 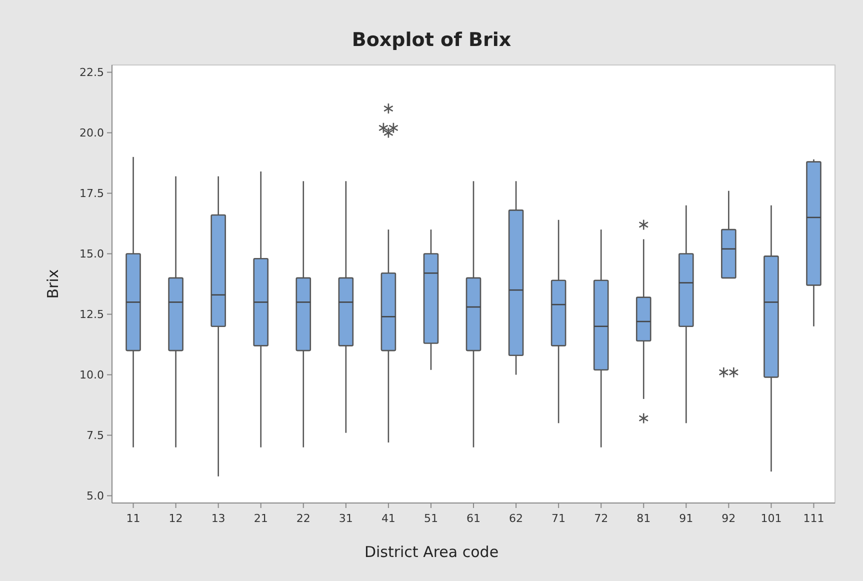 I want to click on x-tick-label: 22, so click(x=303, y=518).